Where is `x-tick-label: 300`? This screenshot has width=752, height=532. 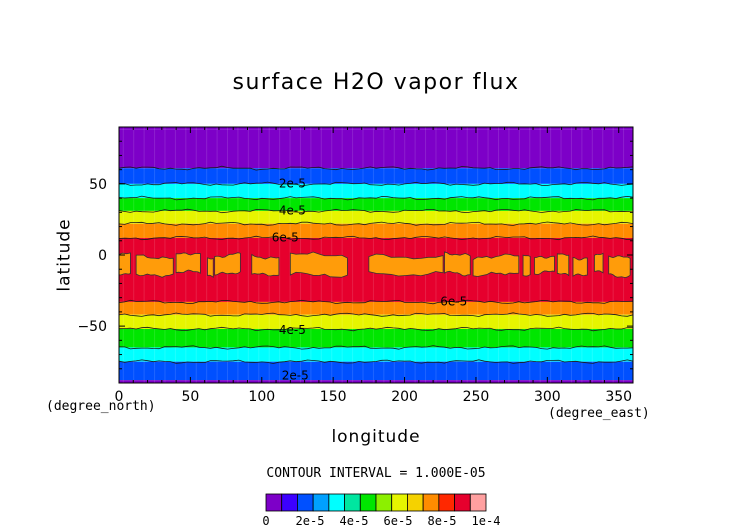
x-tick-label: 300 is located at coordinates (547, 397).